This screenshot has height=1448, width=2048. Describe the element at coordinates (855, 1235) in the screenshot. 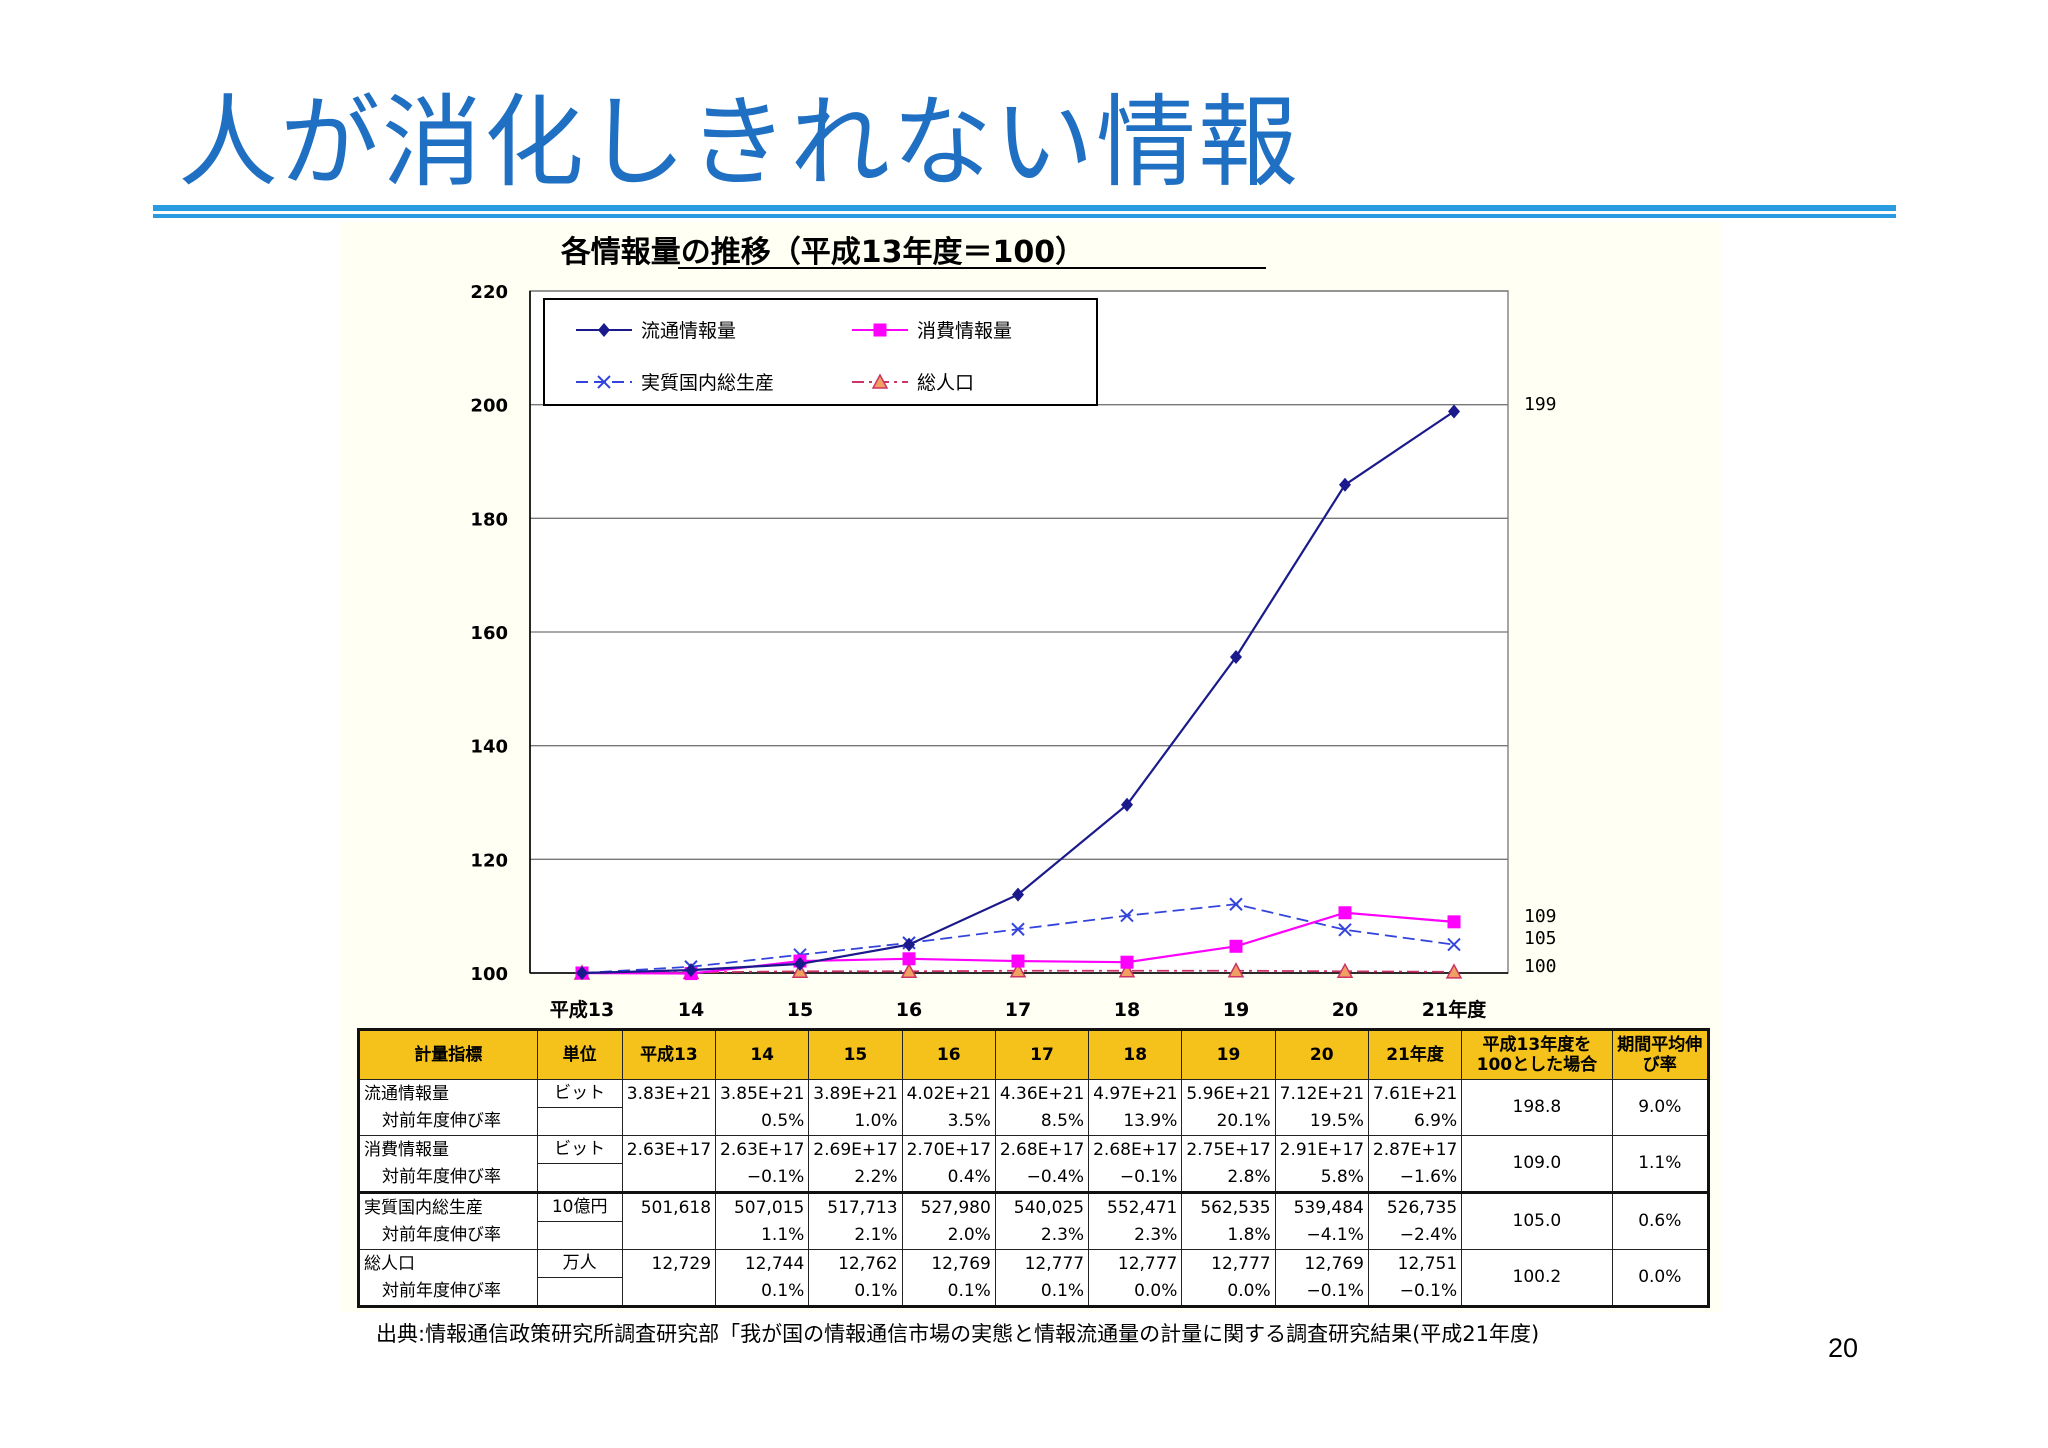

I see `growth-cell: 2.1%` at that location.